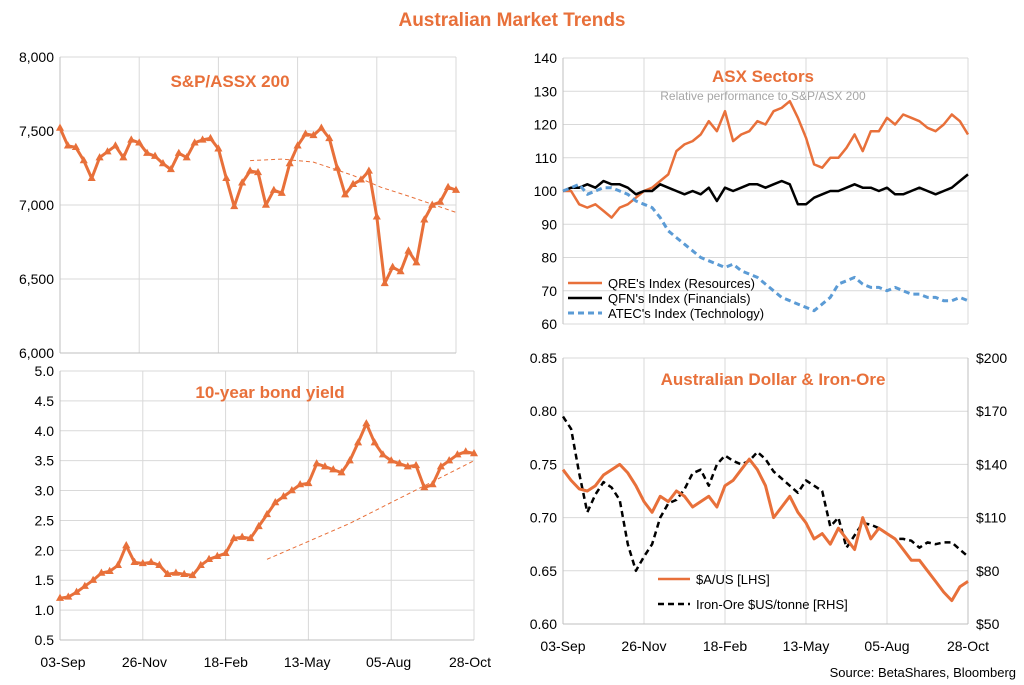 The height and width of the screenshot is (685, 1024). I want to click on aud-line, so click(765, 530).